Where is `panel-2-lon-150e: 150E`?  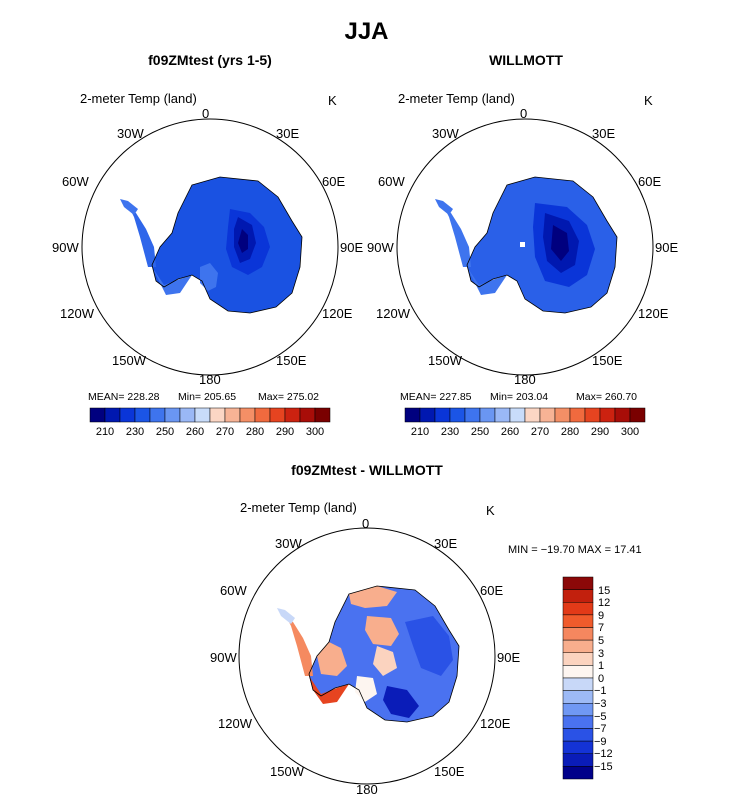
panel-2-lon-150e: 150E is located at coordinates (607, 360).